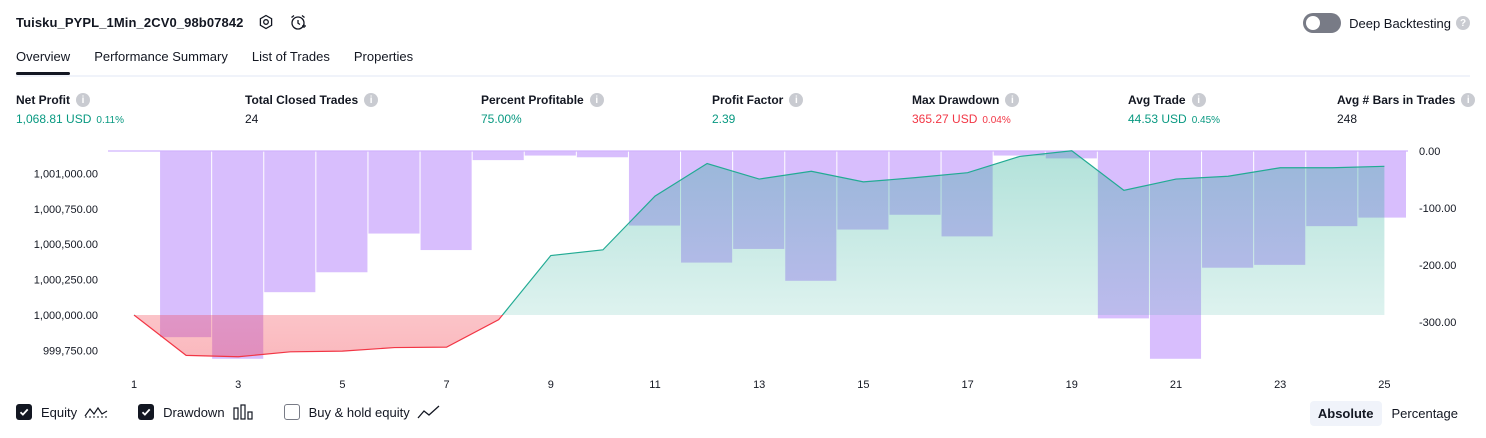 The height and width of the screenshot is (438, 1486). Describe the element at coordinates (1400, 23) in the screenshot. I see `deep-backtesting-label: Deep Backtesting` at that location.